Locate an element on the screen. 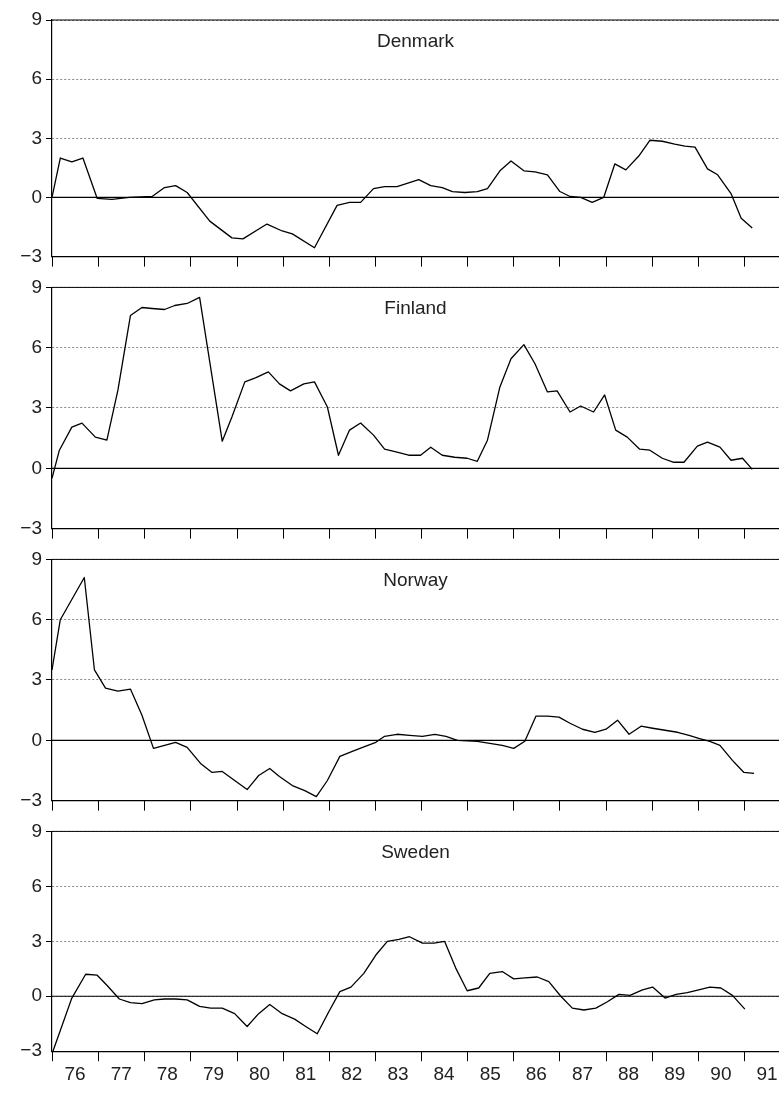 The image size is (779, 1102). x-tick-label: 78 is located at coordinates (167, 1073).